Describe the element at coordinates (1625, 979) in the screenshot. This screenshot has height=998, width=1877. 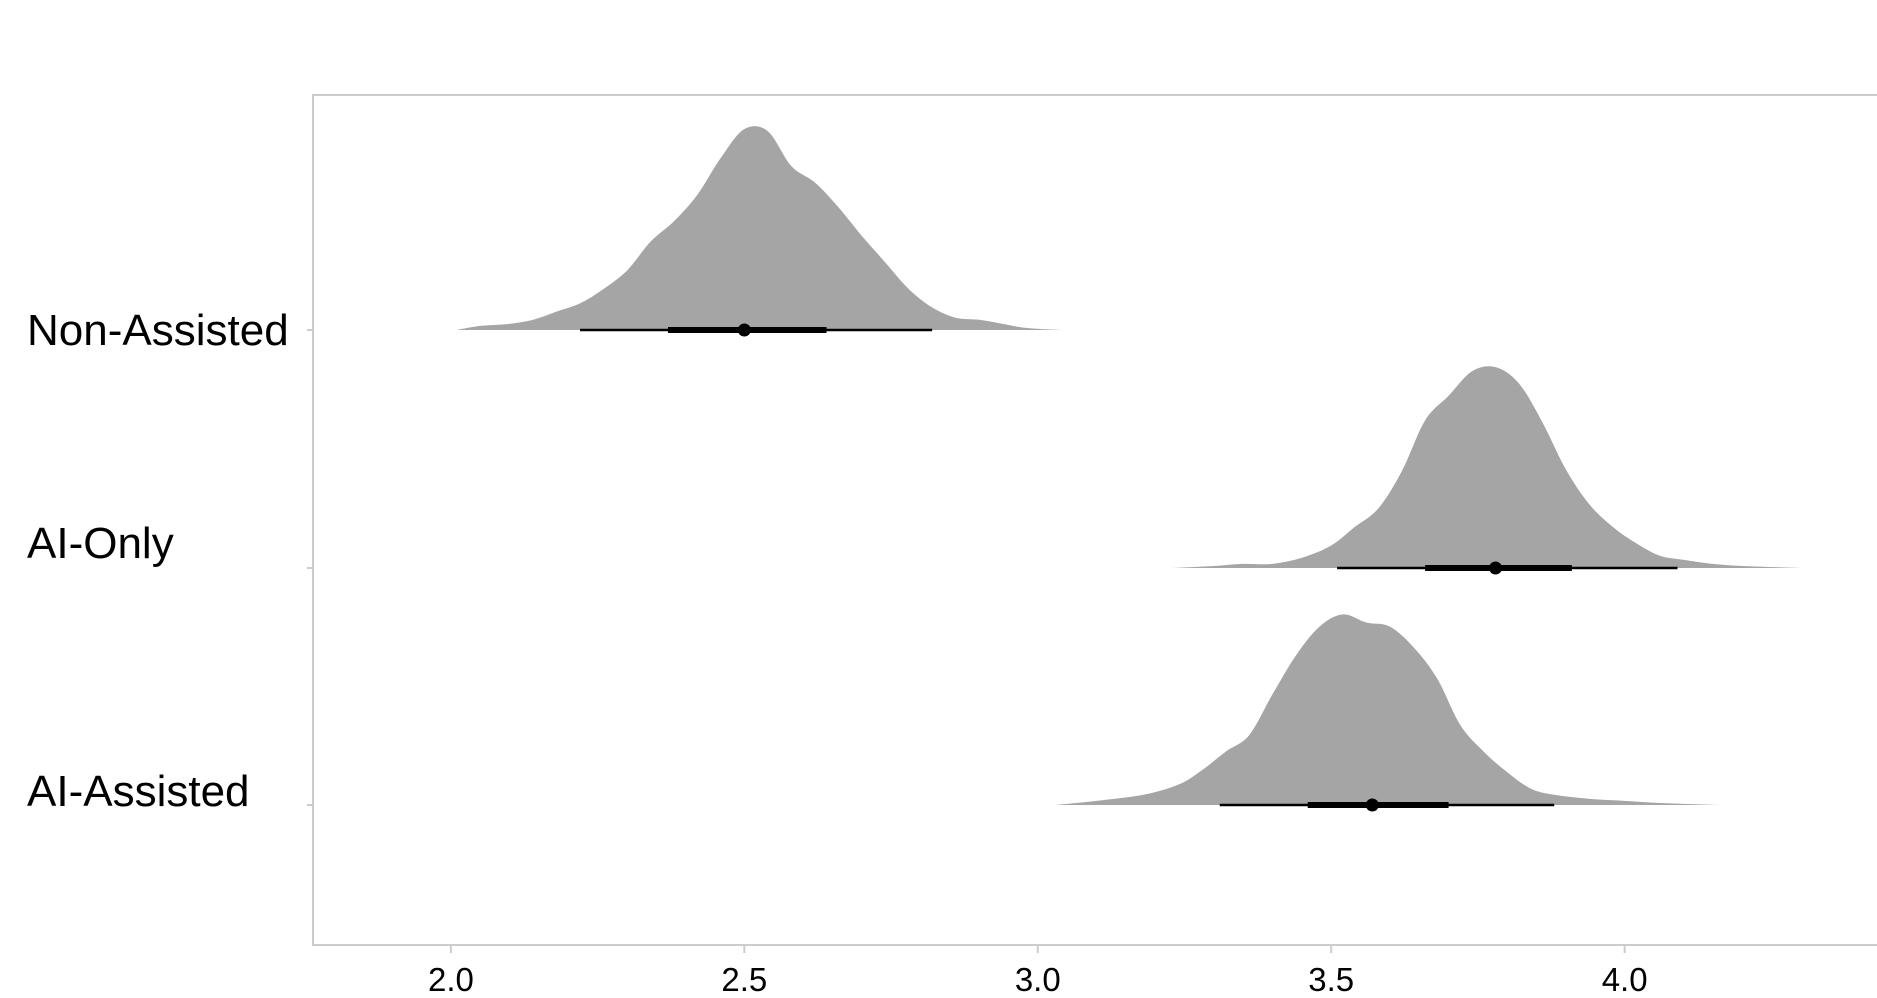
I see `x-tick-label: 4.0` at that location.